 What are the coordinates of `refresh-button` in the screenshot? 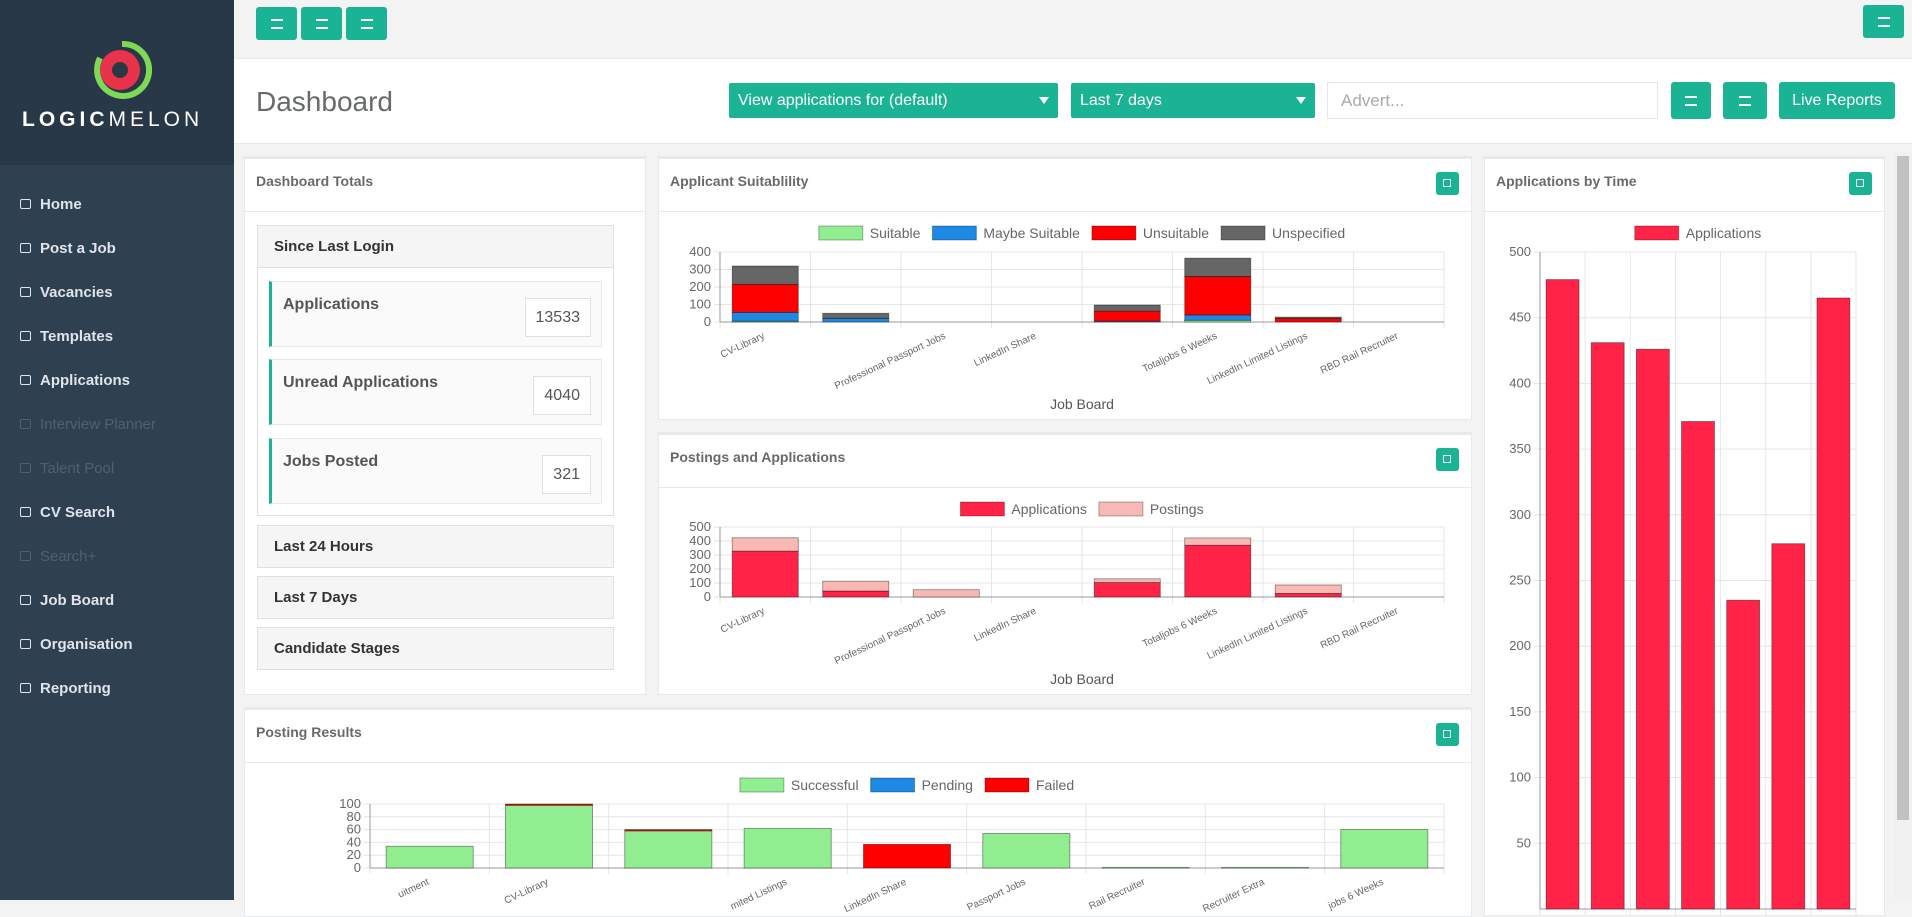 It's located at (1691, 100).